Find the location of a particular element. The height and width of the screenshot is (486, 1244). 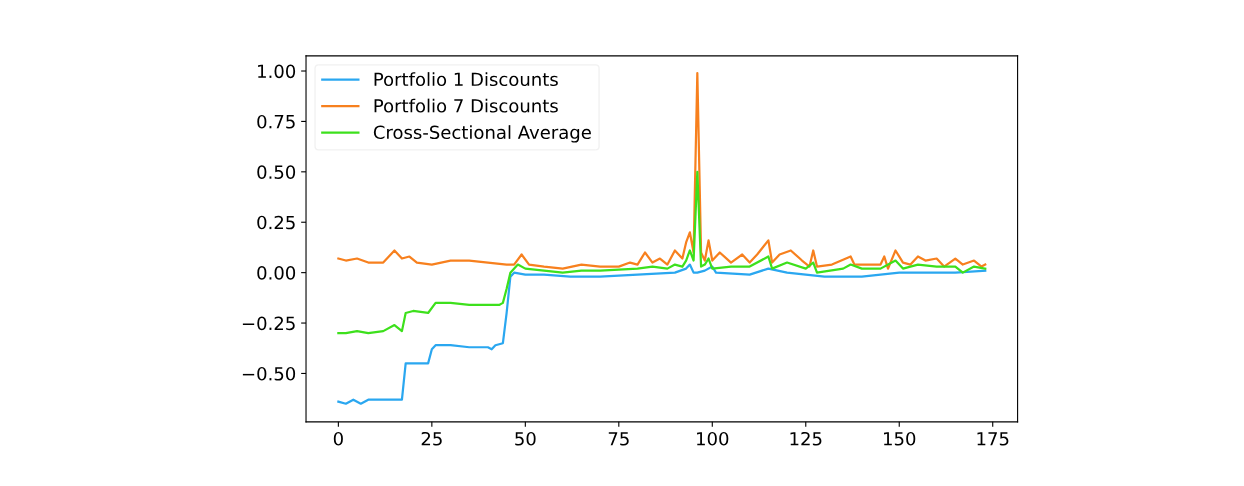

y-tick-label: −0.50 is located at coordinates (269, 373).